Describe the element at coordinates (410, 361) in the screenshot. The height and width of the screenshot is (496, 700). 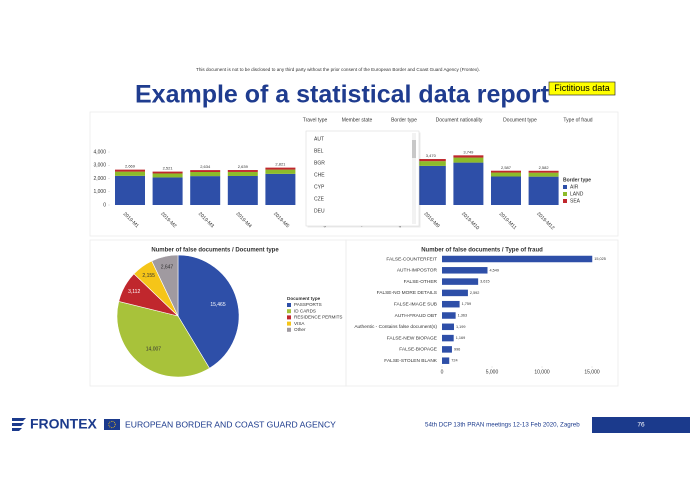
I see `category-label: FALSE-STOLEN BLANK` at that location.